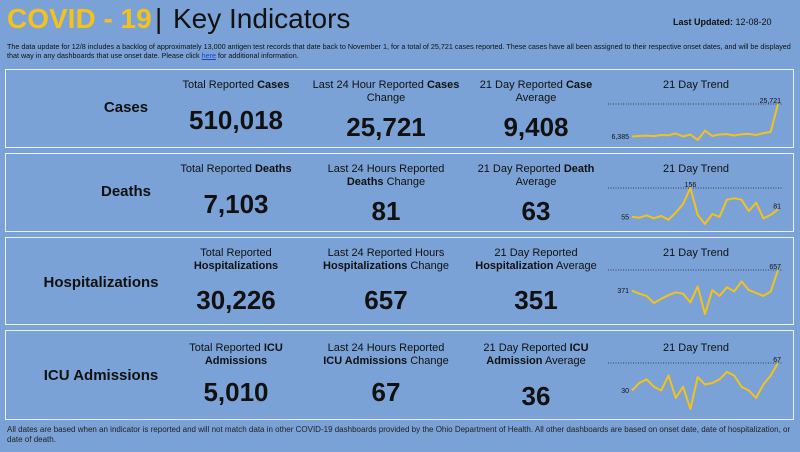 This screenshot has width=800, height=452. What do you see at coordinates (536, 91) in the screenshot?
I see `average-caption: 21 Day Reported Case Average` at bounding box center [536, 91].